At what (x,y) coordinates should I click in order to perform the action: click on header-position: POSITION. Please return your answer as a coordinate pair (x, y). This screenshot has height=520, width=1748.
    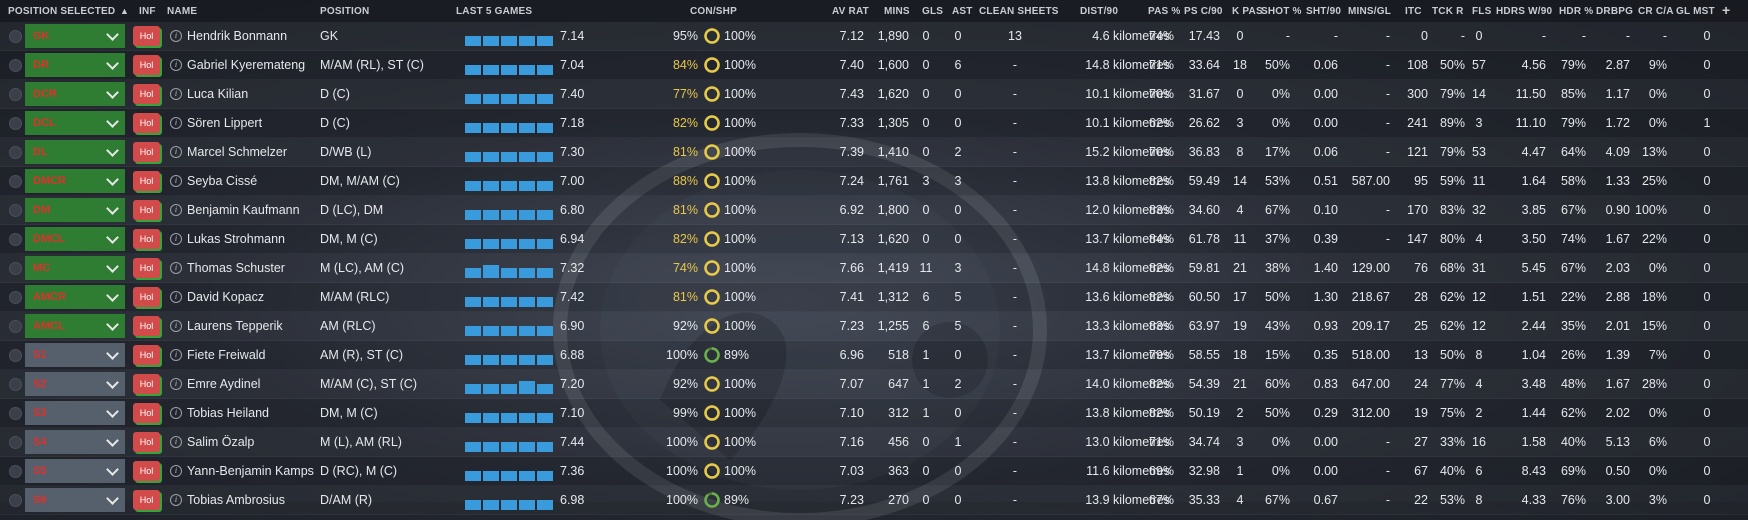
    Looking at the image, I should click on (345, 11).